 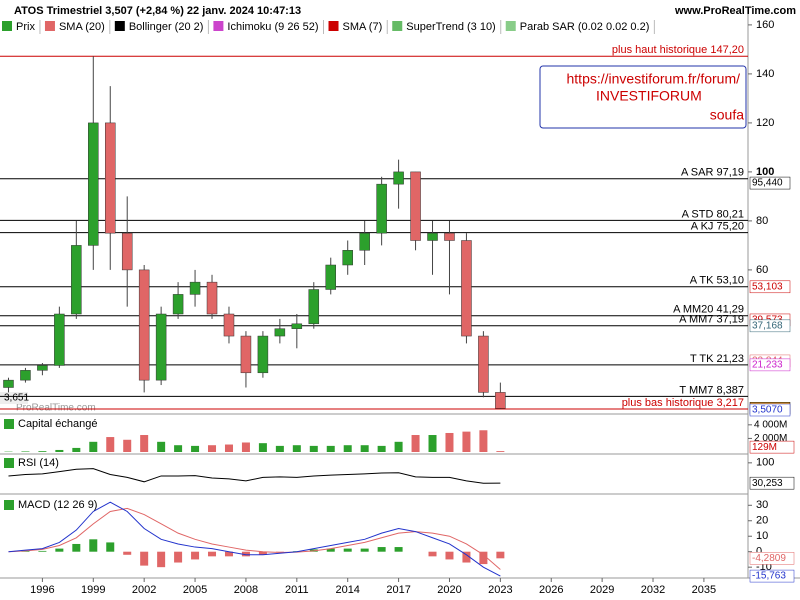 I want to click on y-tick-label: 0, so click(x=759, y=552).